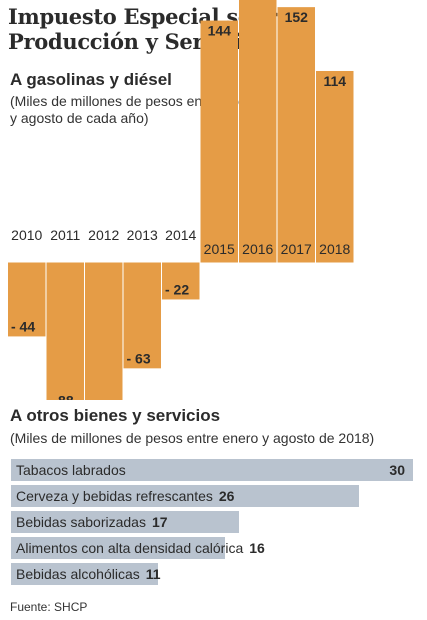 This screenshot has width=427, height=620. I want to click on hbar-label: Tabacos labrados, so click(71, 470).